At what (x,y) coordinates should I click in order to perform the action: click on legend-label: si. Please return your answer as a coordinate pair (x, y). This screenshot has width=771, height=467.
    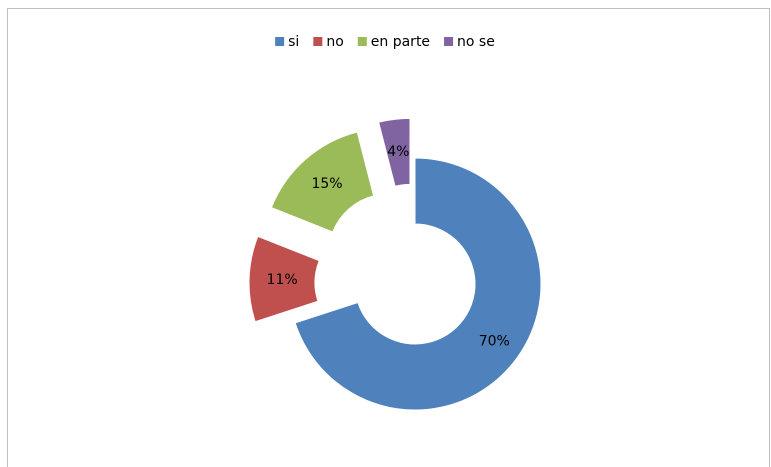
    Looking at the image, I should click on (293, 42).